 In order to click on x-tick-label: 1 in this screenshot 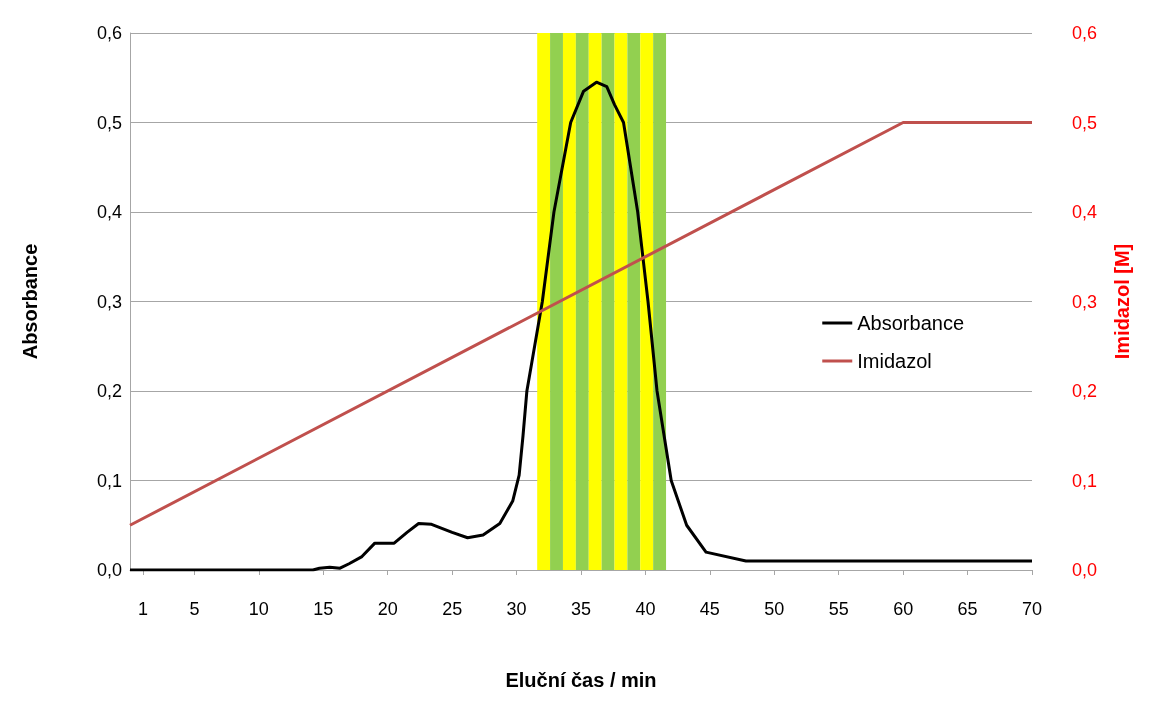, I will do `click(142, 609)`.